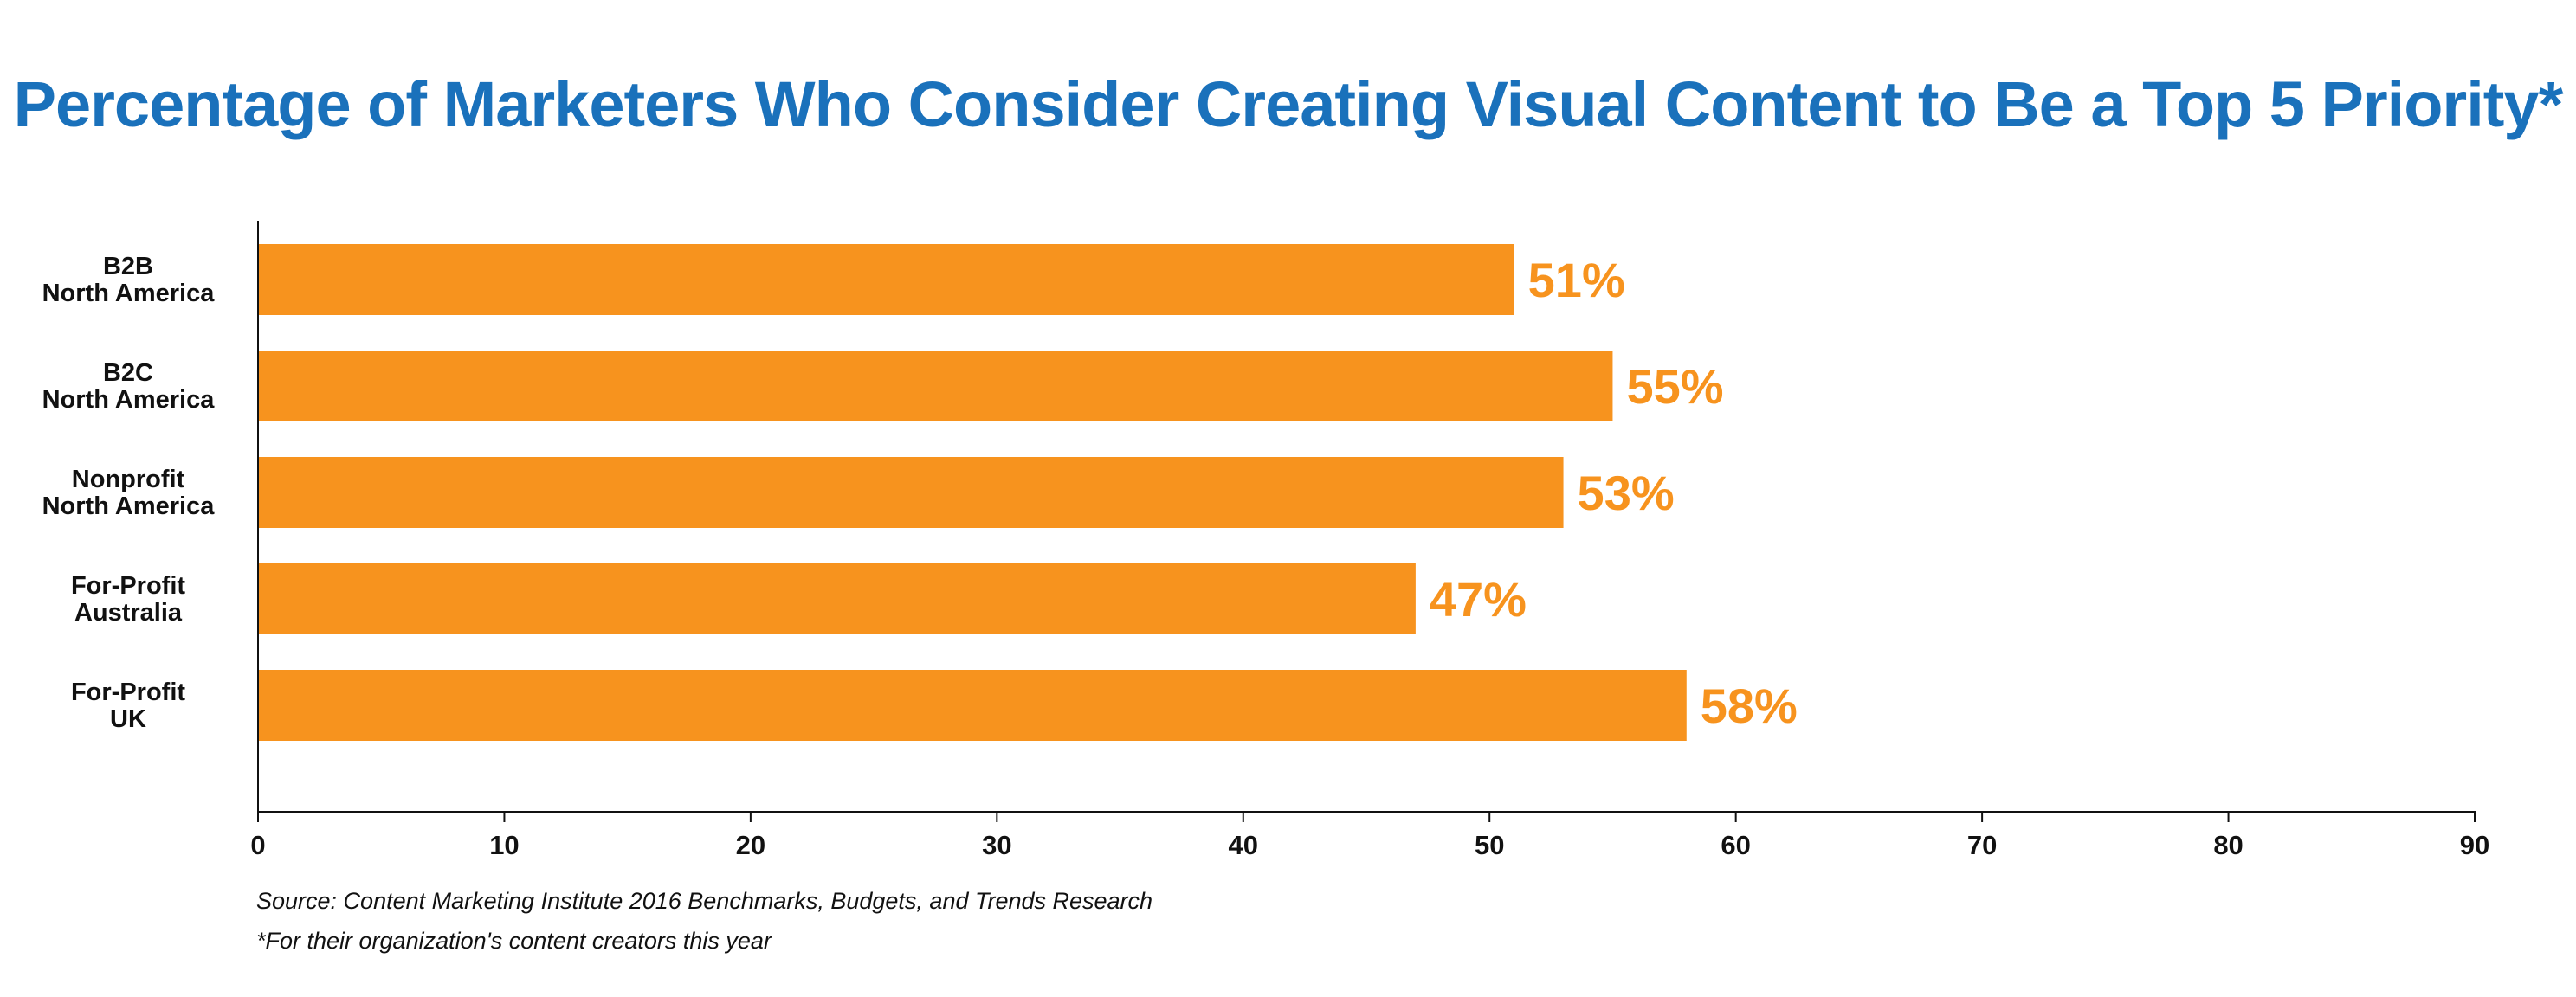 This screenshot has width=2576, height=997. I want to click on category-label-3-line-0: For-Profit, so click(128, 586).